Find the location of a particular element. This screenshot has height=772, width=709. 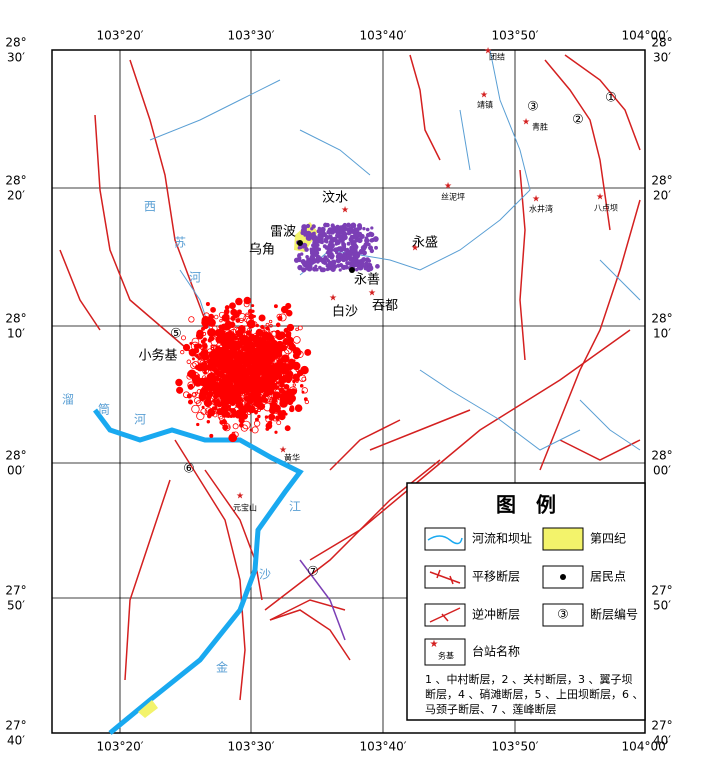

legend-note: 1 、中村断层，2 、关村断层，3 、翼子坝 is located at coordinates (528, 679).